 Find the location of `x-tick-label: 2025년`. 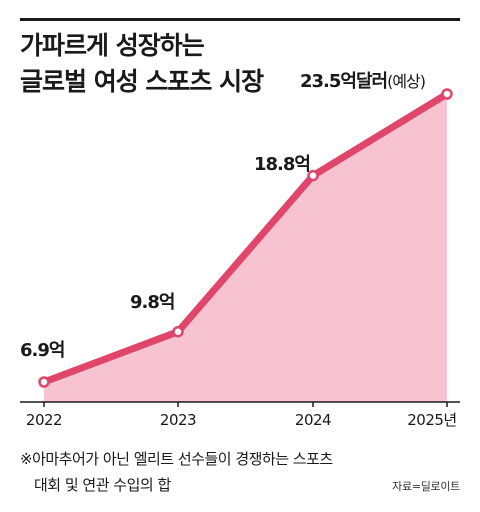

x-tick-label: 2025년 is located at coordinates (431, 420).